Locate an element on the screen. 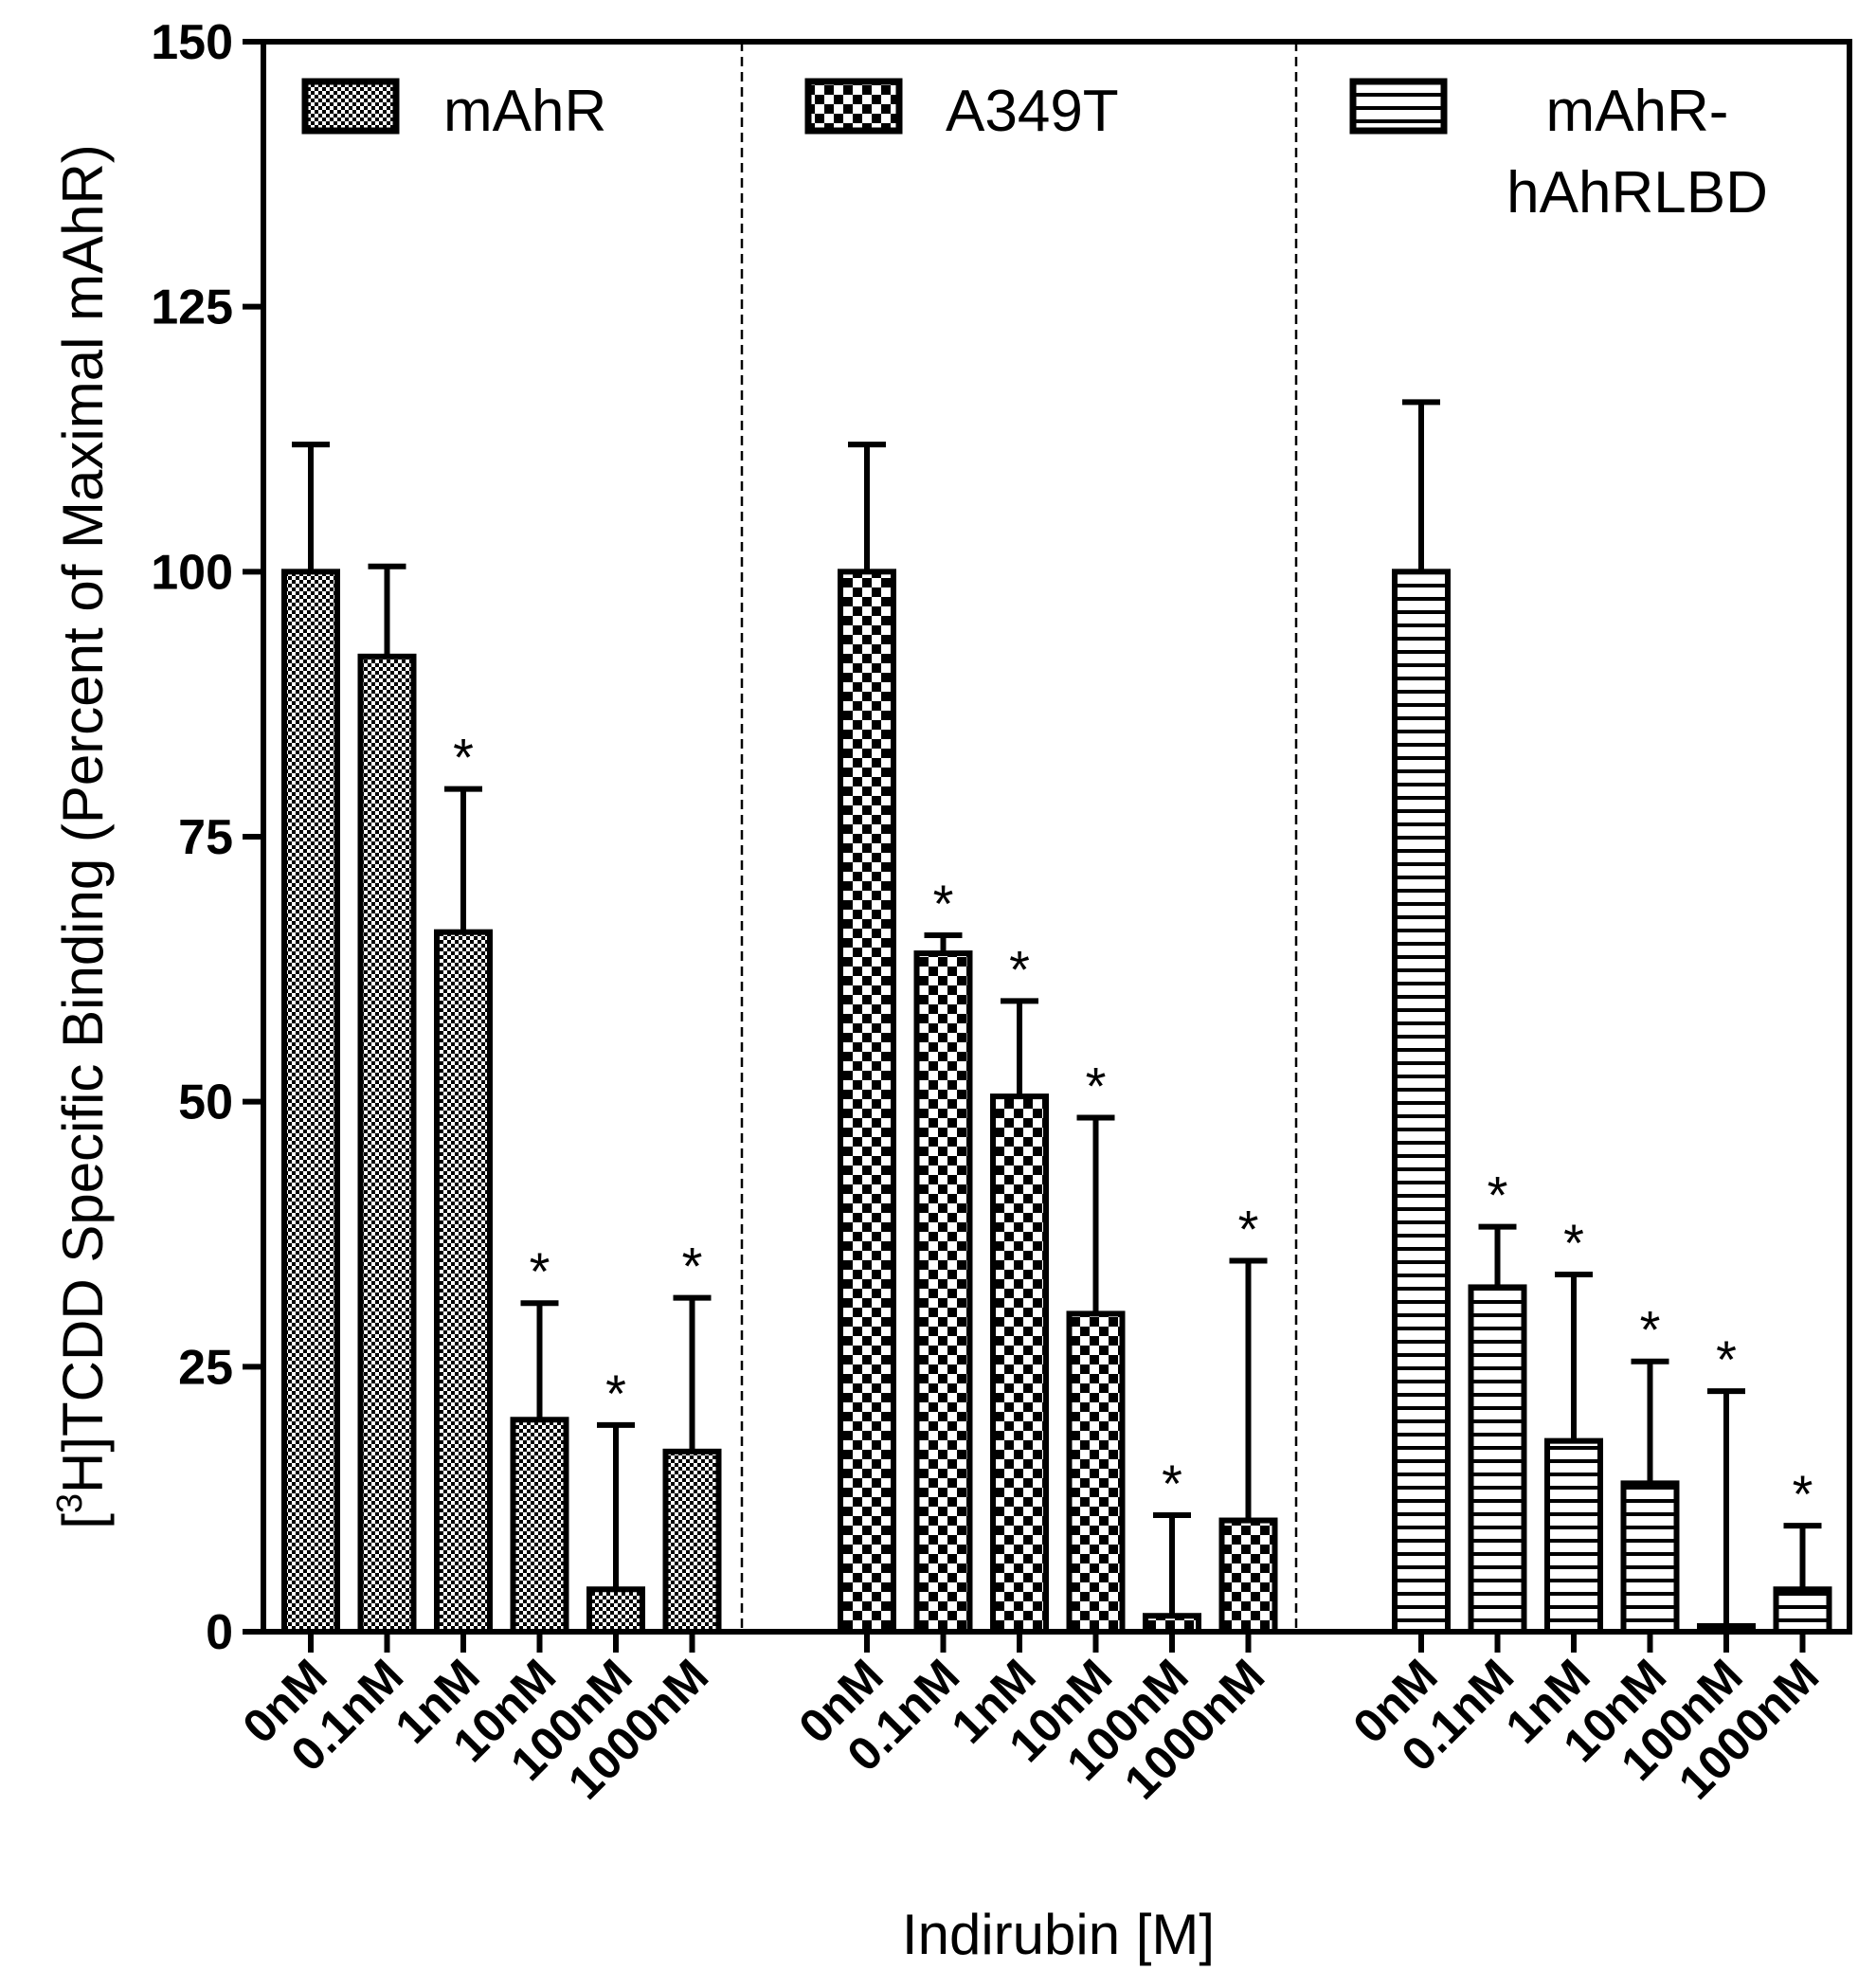 The image size is (1876, 1988). y-tick-label: 150 is located at coordinates (192, 43).